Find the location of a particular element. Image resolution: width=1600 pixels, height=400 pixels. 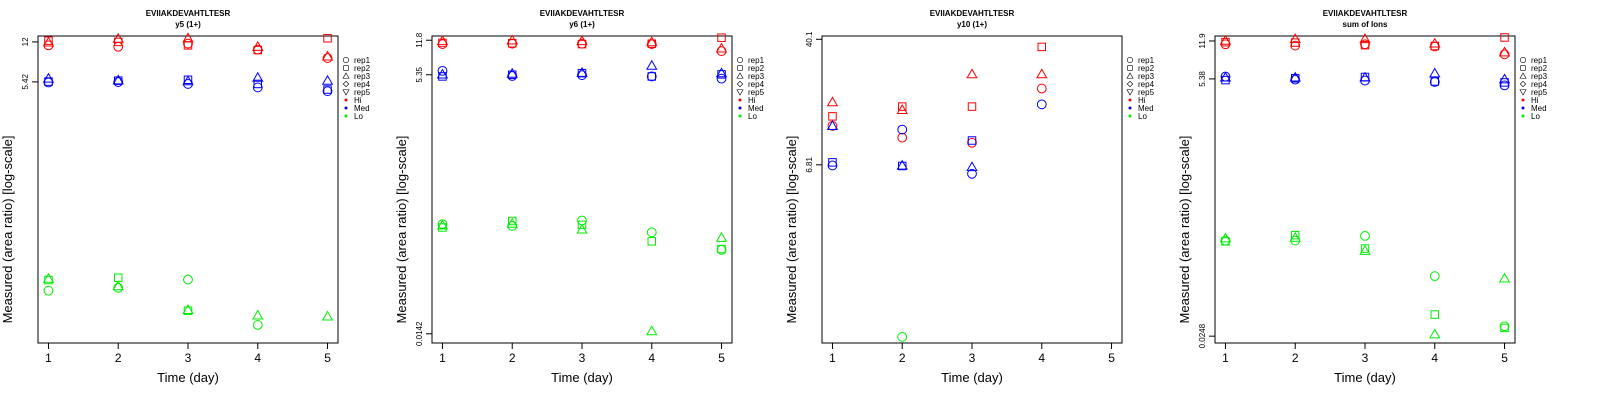

legend-marker-rep4 is located at coordinates (1523, 84).